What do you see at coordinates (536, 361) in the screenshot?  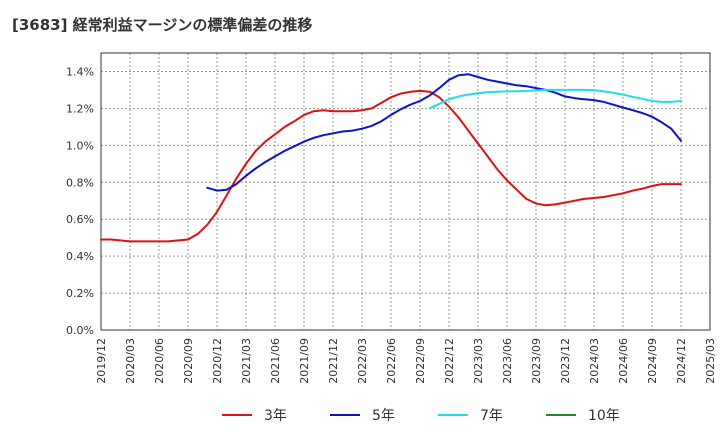 I see `x-tick-label: 2023/09` at bounding box center [536, 361].